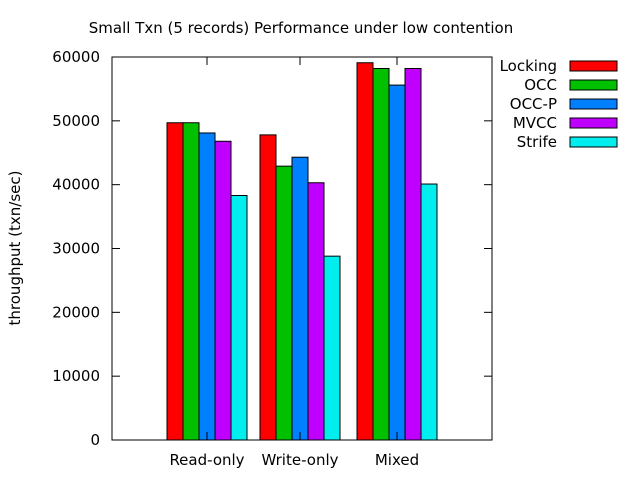 The width and height of the screenshot is (640, 480). What do you see at coordinates (593, 142) in the screenshot?
I see `legend-swatch-strife` at bounding box center [593, 142].